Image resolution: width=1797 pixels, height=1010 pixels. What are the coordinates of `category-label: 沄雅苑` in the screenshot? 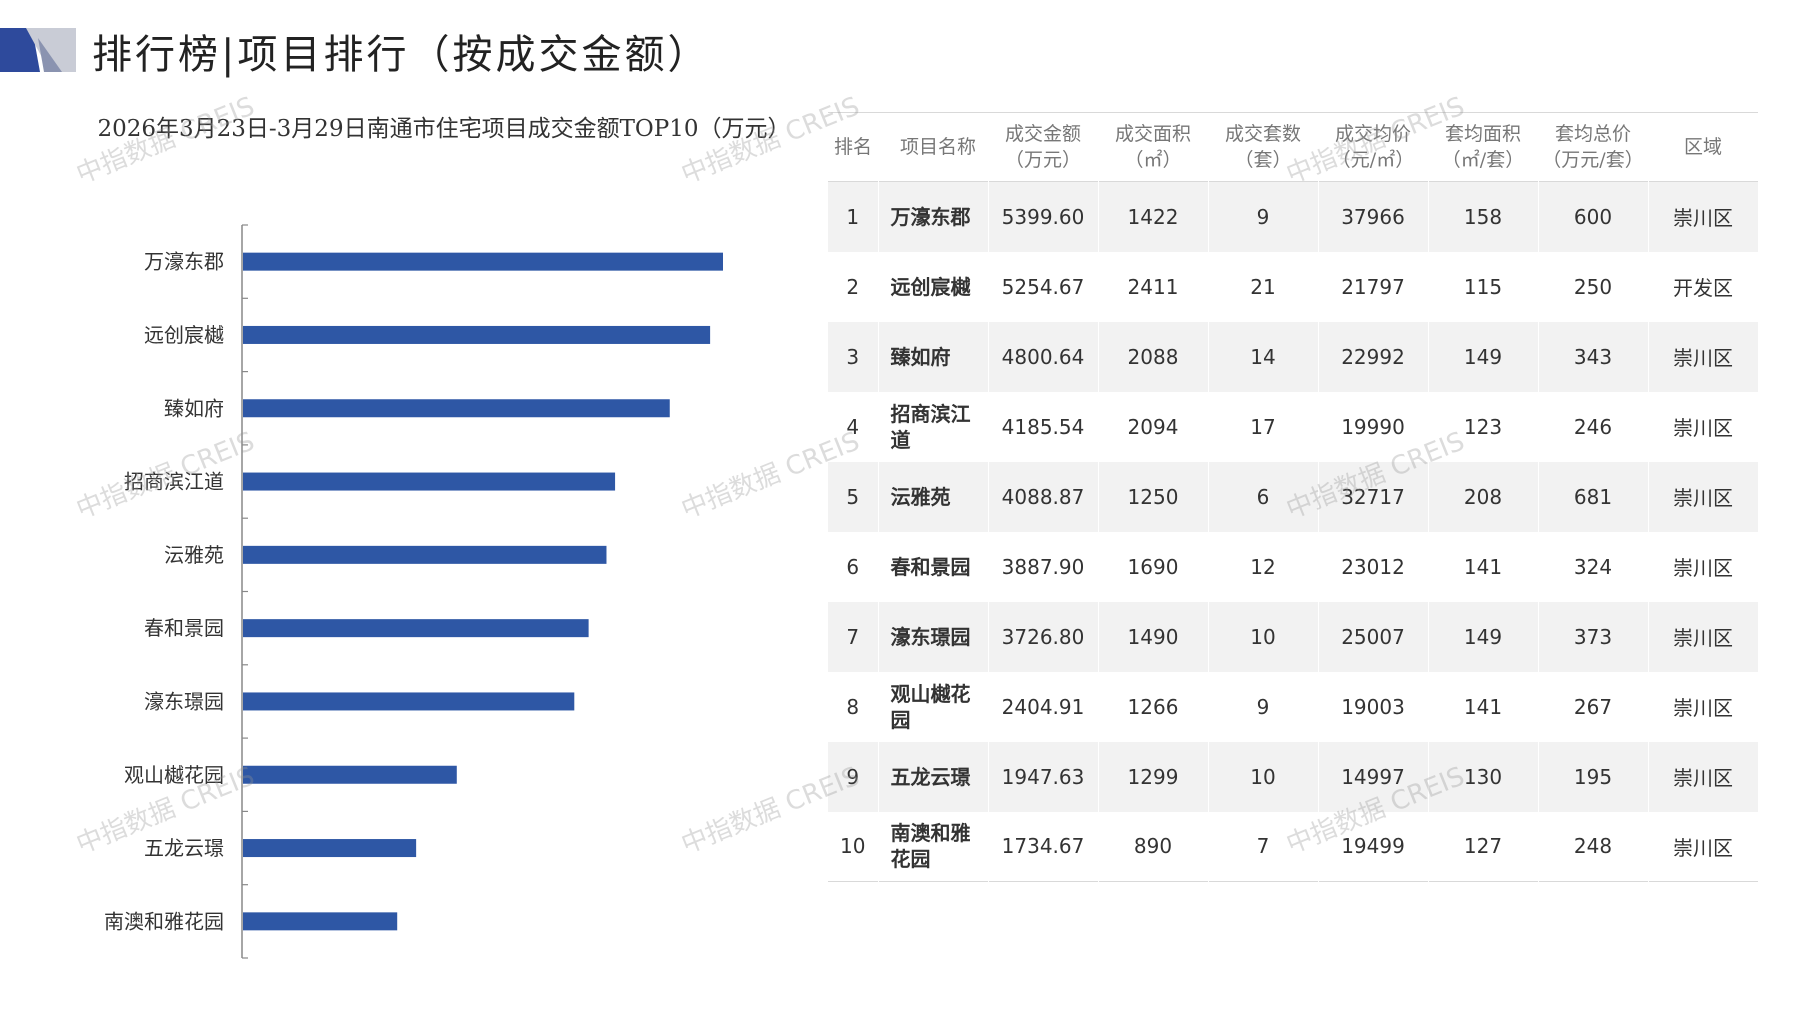 It's located at (194, 555).